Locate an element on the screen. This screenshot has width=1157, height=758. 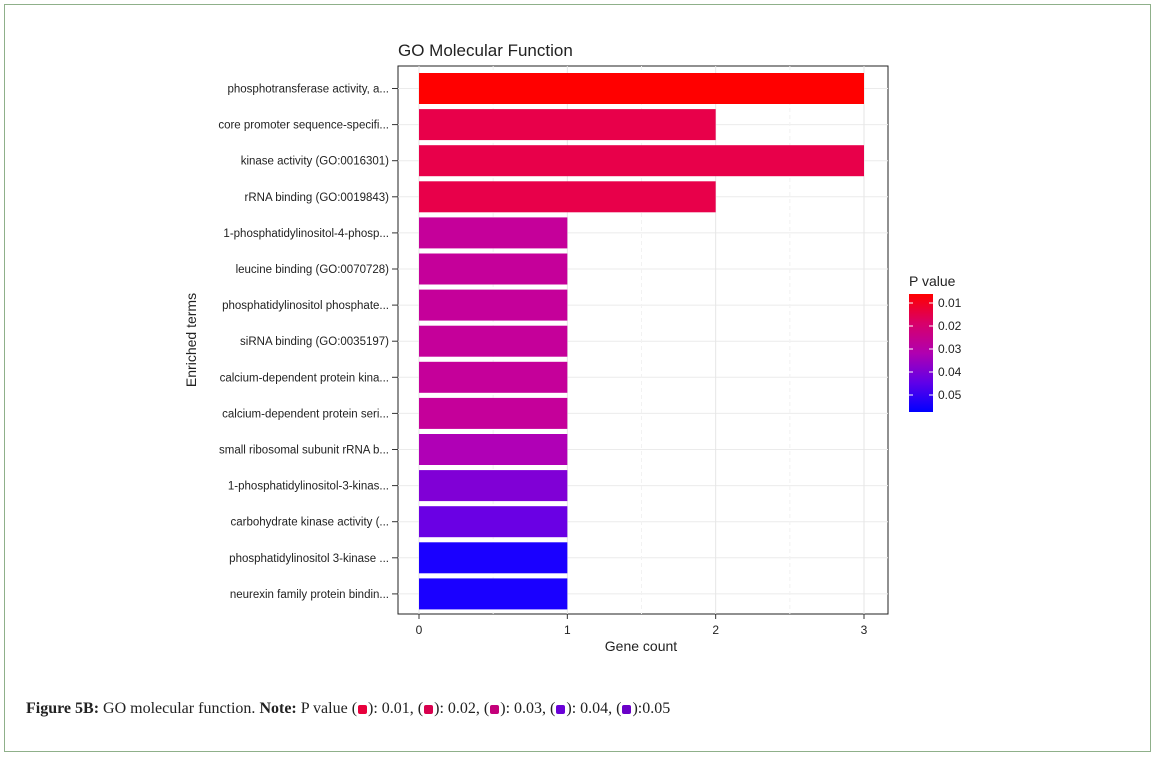
x-tick-label: 1 is located at coordinates (567, 630).